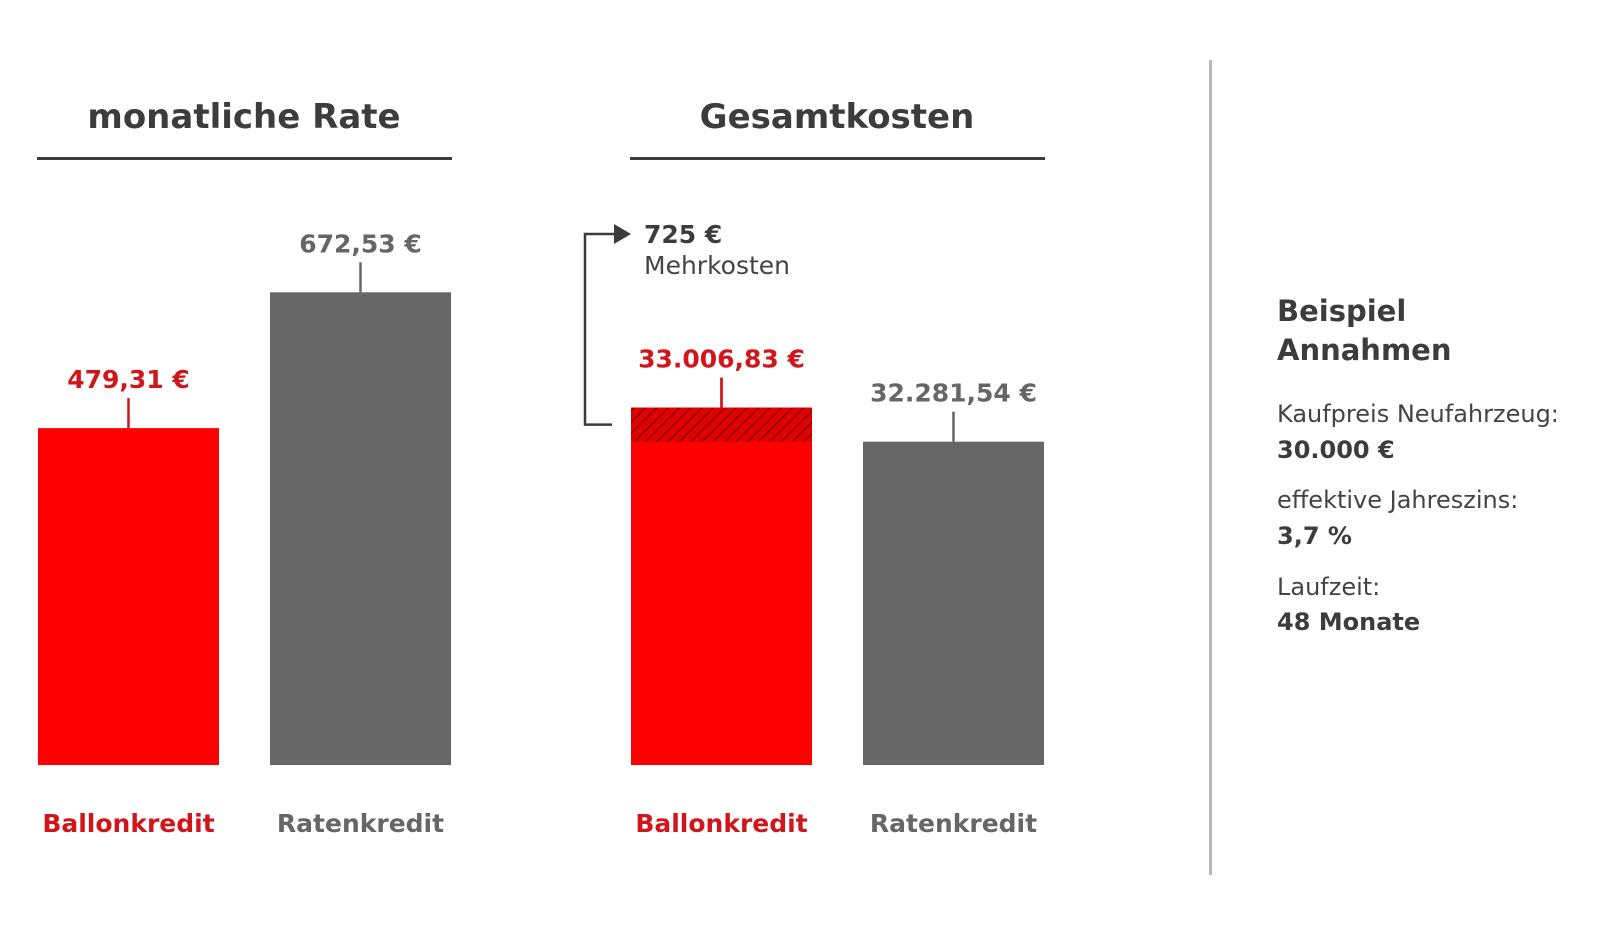 This screenshot has width=1600, height=930. What do you see at coordinates (953, 393) in the screenshot?
I see `value-label: 32.281,54 €` at bounding box center [953, 393].